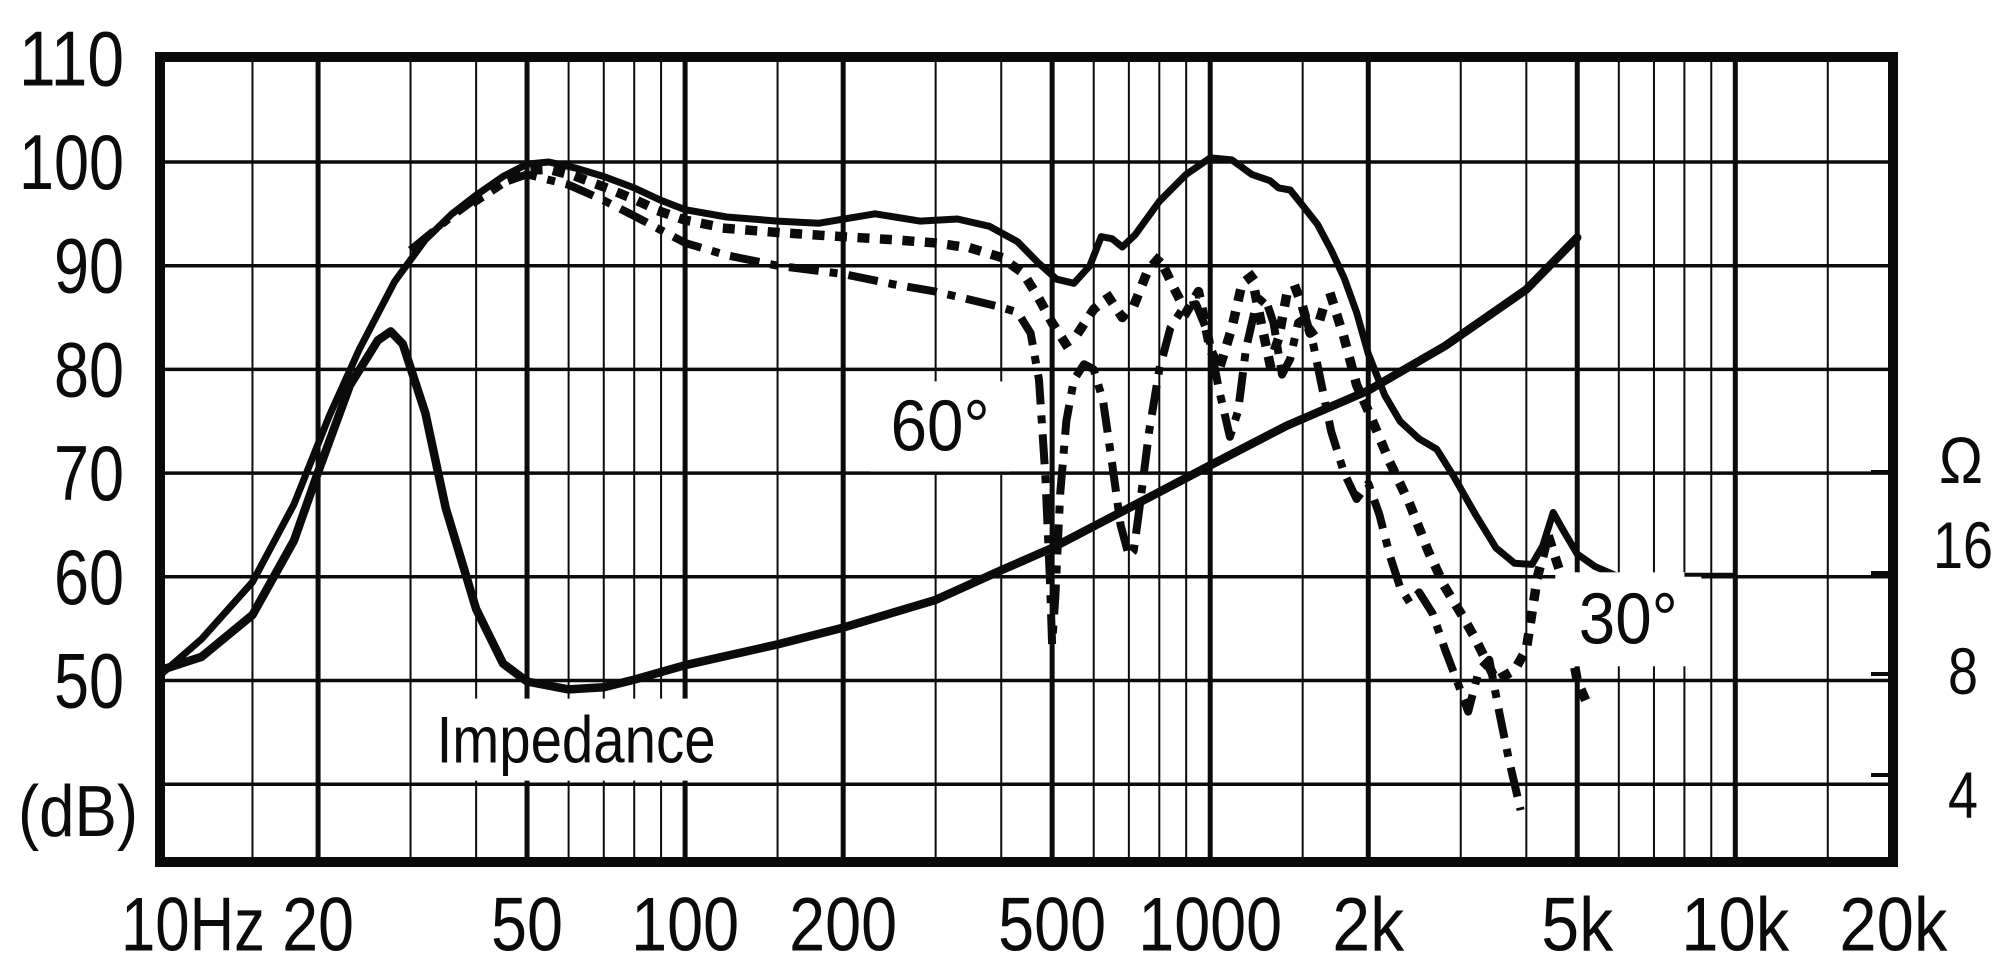  I want to click on freq-tick-label: 10k, so click(1735, 925).